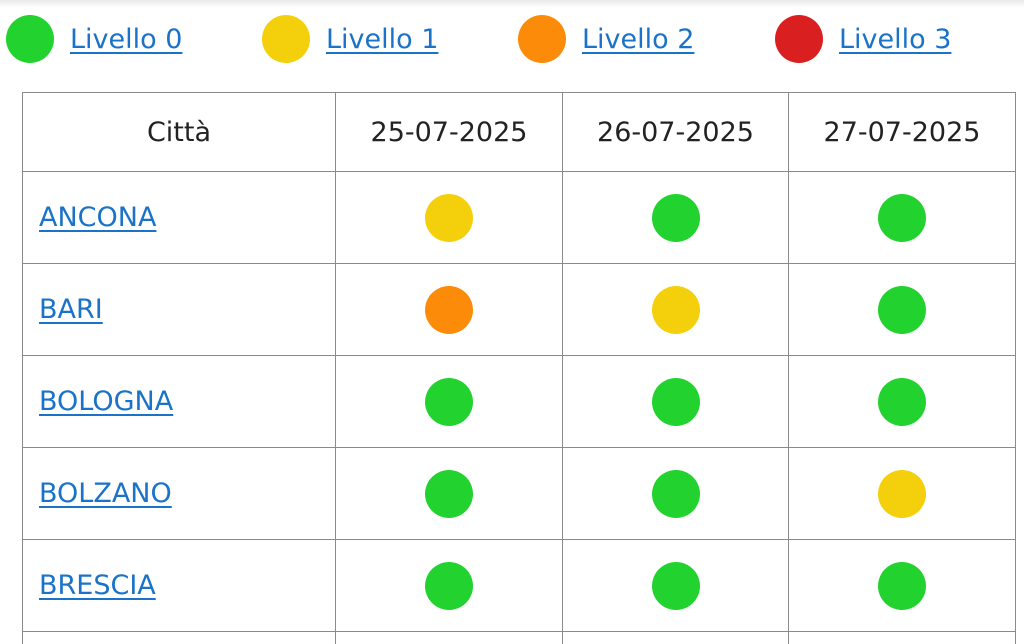 Image resolution: width=1024 pixels, height=644 pixels. What do you see at coordinates (179, 494) in the screenshot?
I see `city-cell: BOLZANO` at bounding box center [179, 494].